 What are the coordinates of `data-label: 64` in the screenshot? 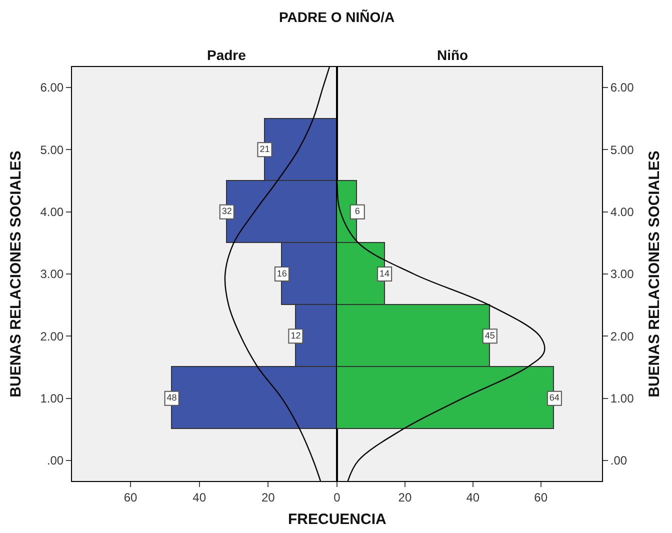 It's located at (554, 397).